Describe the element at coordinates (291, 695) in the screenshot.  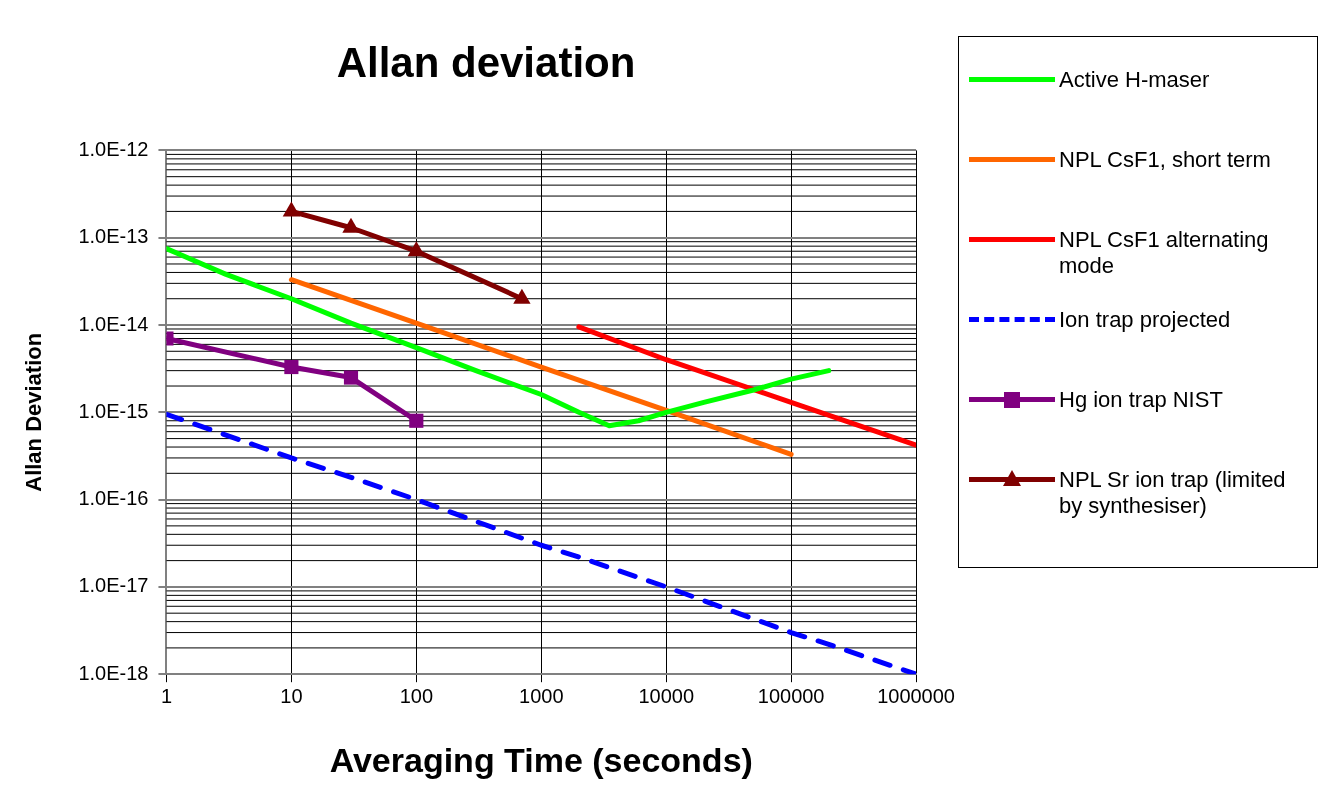
I see `x-tick-label: 10` at that location.